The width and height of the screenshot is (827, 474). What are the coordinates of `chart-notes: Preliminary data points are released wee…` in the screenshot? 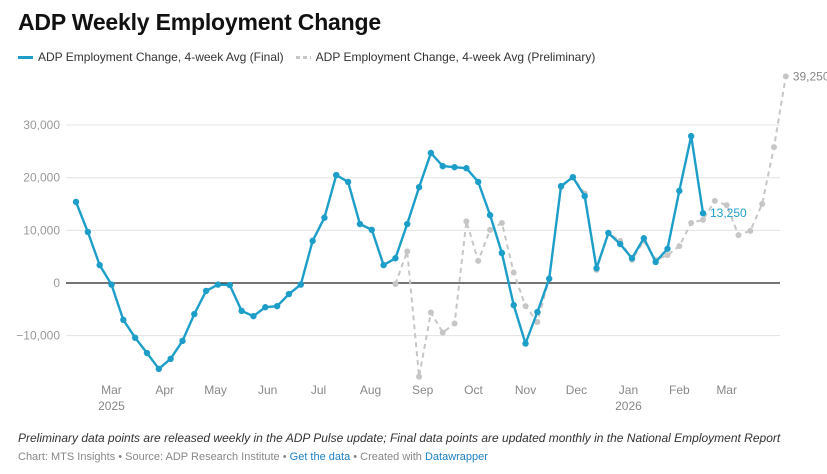 It's located at (399, 438).